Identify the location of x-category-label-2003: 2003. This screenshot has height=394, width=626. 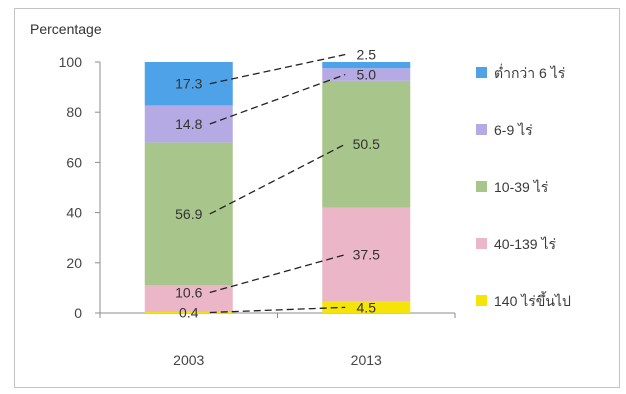
(188, 360).